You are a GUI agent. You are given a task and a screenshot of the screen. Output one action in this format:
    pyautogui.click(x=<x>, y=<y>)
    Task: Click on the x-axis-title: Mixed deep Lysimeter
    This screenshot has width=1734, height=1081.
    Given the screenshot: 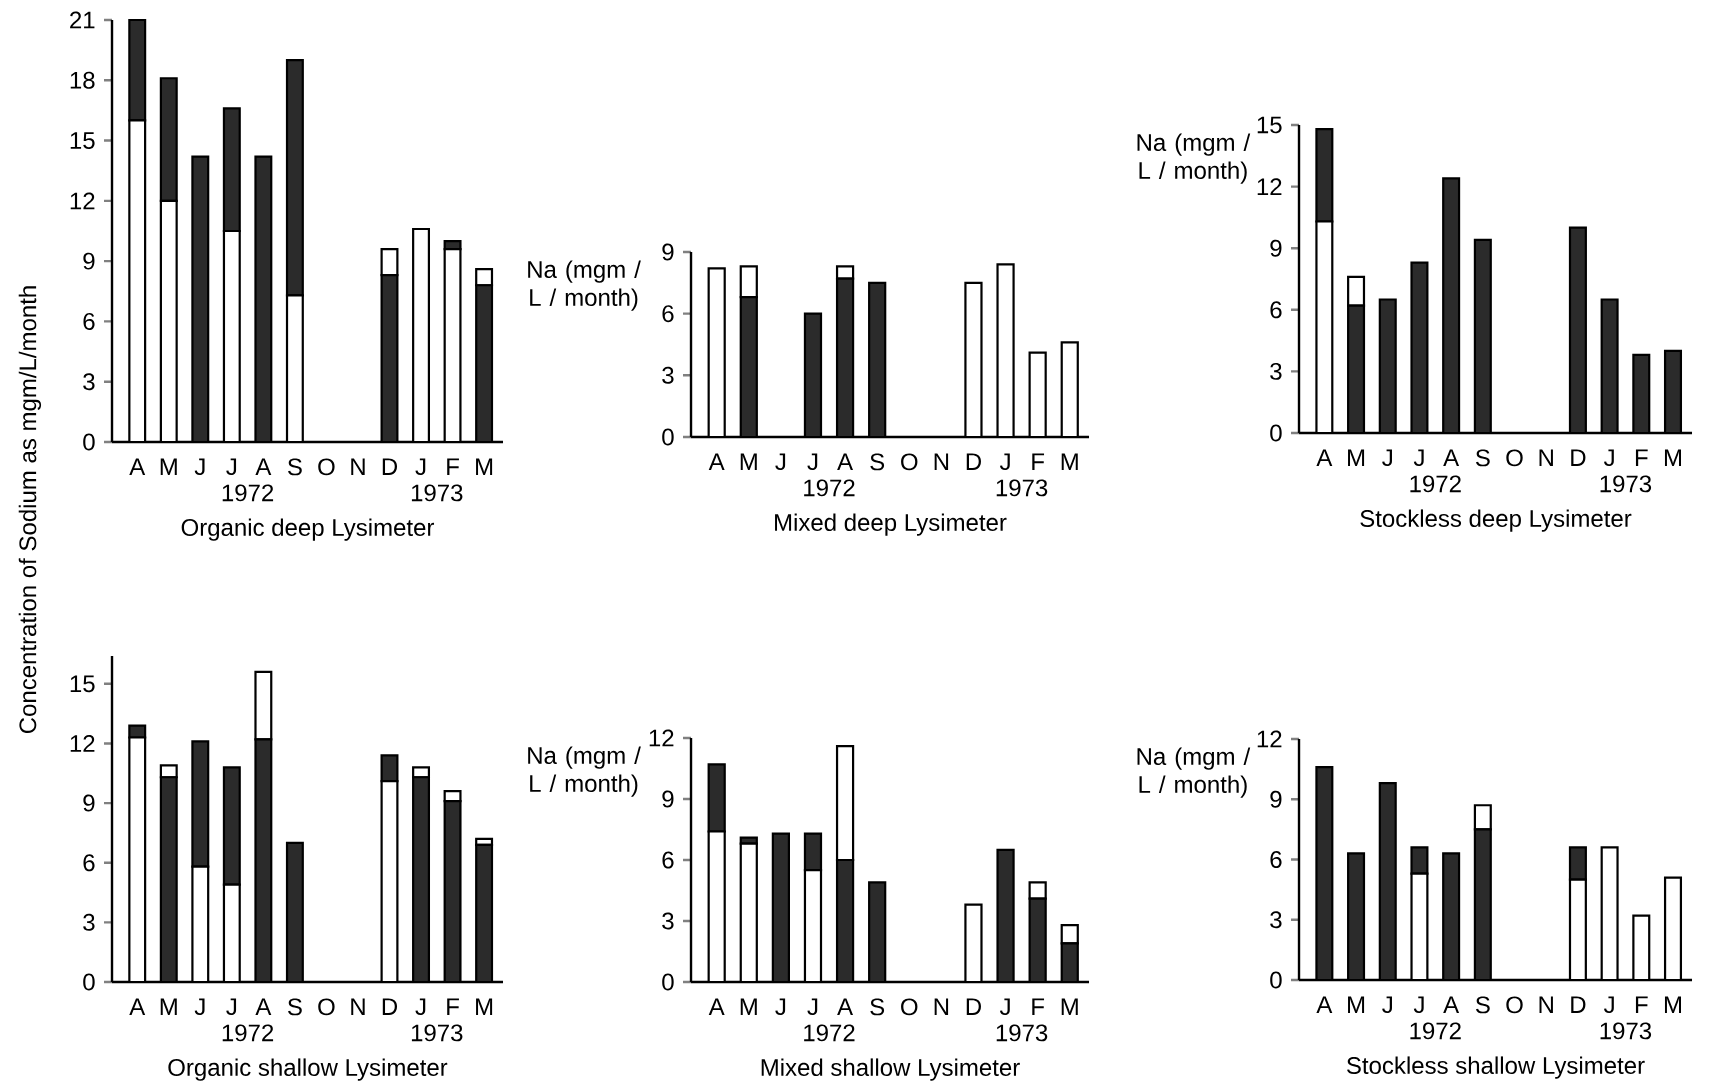 What is the action you would take?
    pyautogui.click(x=891, y=524)
    